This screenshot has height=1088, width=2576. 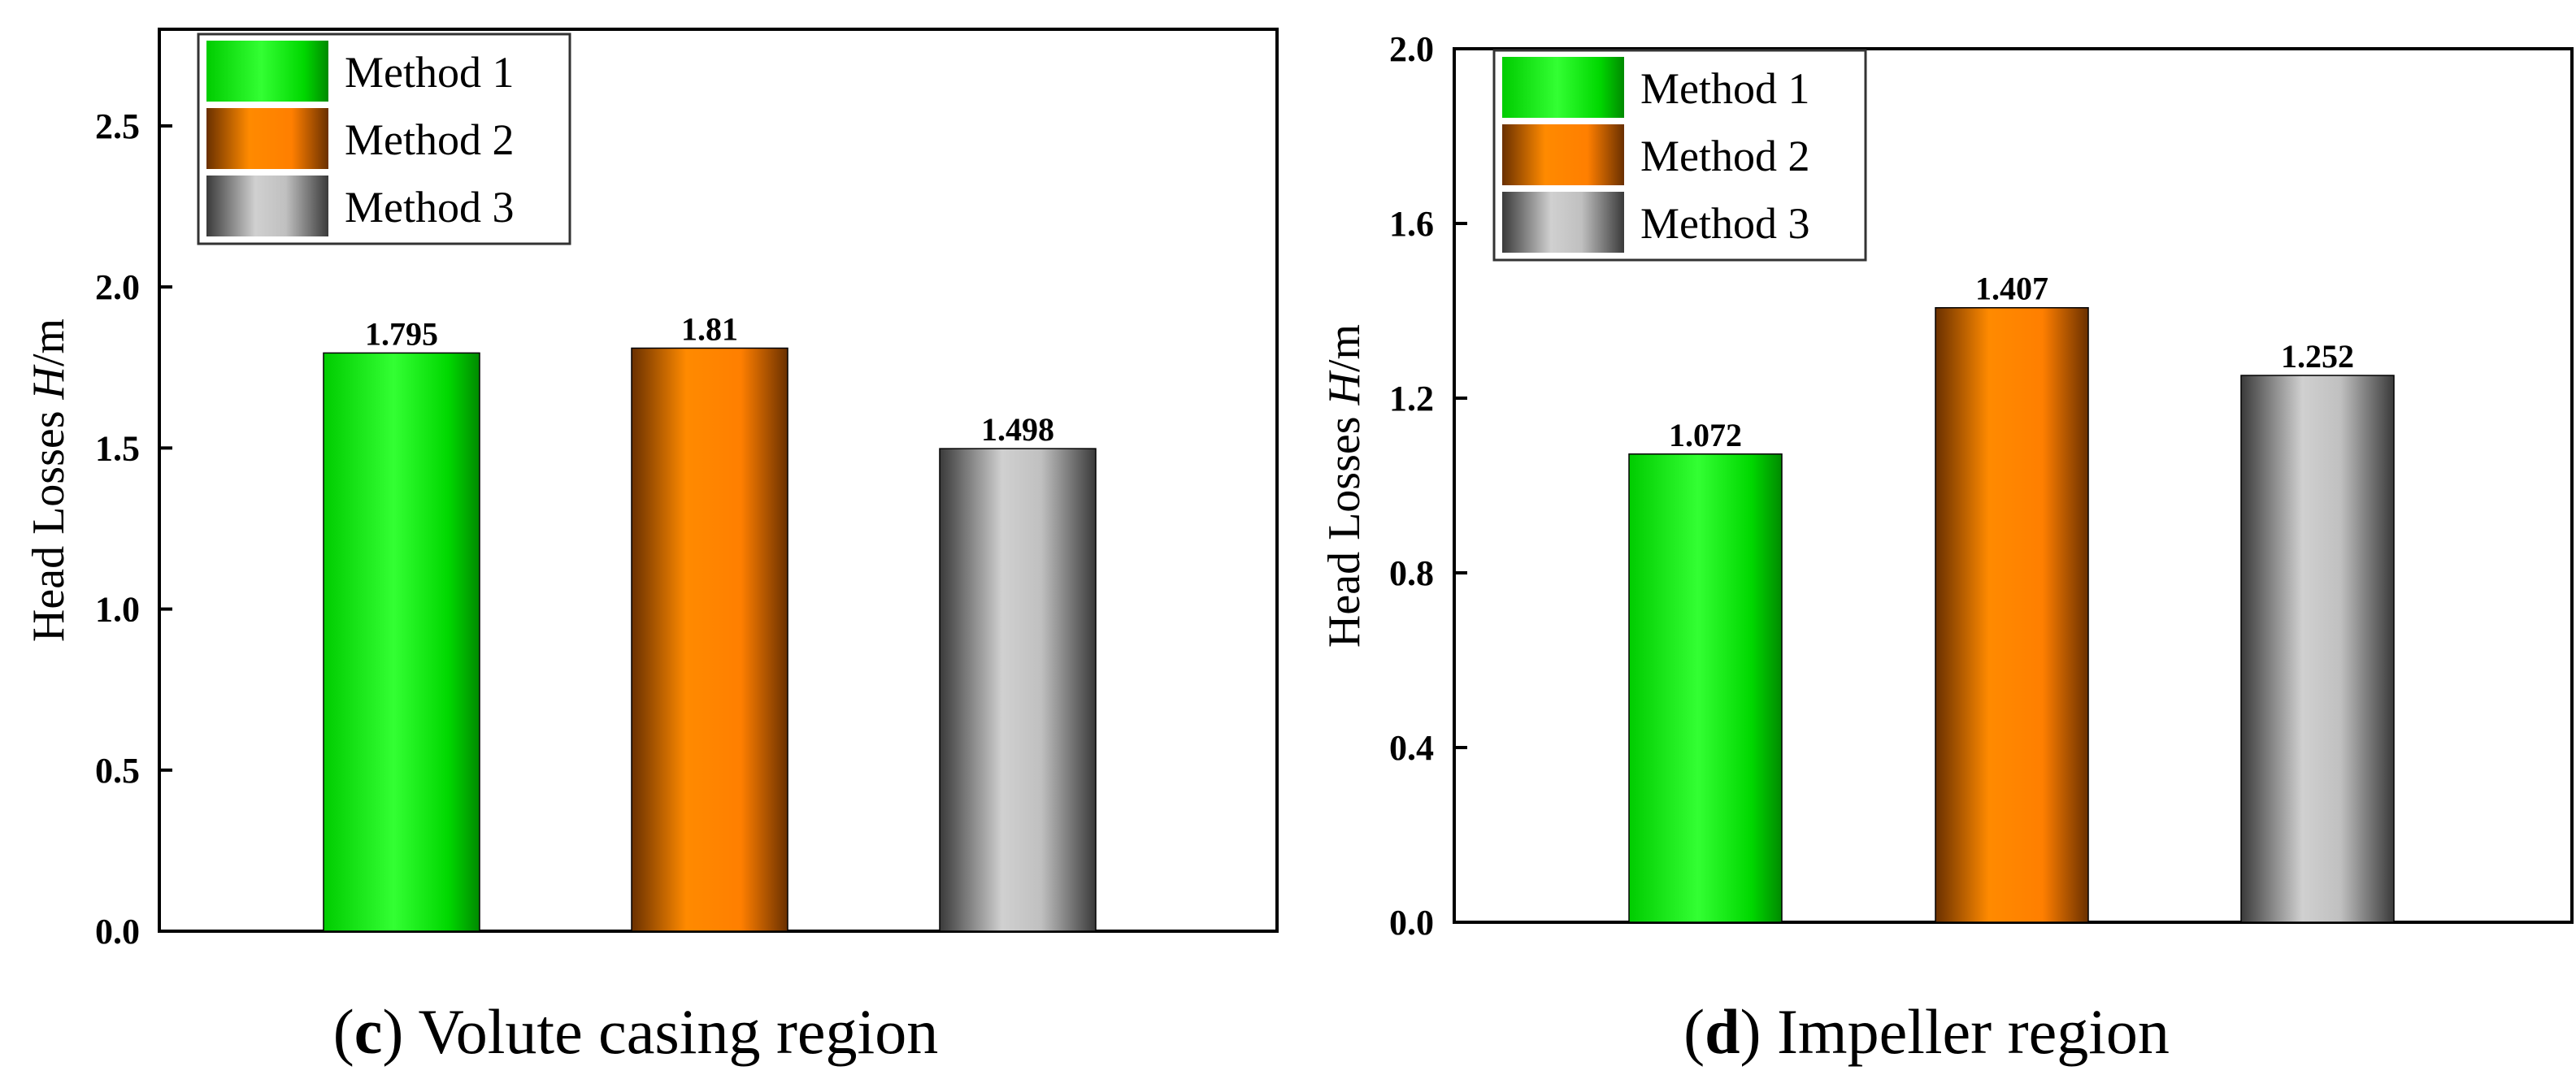 What do you see at coordinates (1411, 224) in the screenshot?
I see `y-tick-label: 1.6` at bounding box center [1411, 224].